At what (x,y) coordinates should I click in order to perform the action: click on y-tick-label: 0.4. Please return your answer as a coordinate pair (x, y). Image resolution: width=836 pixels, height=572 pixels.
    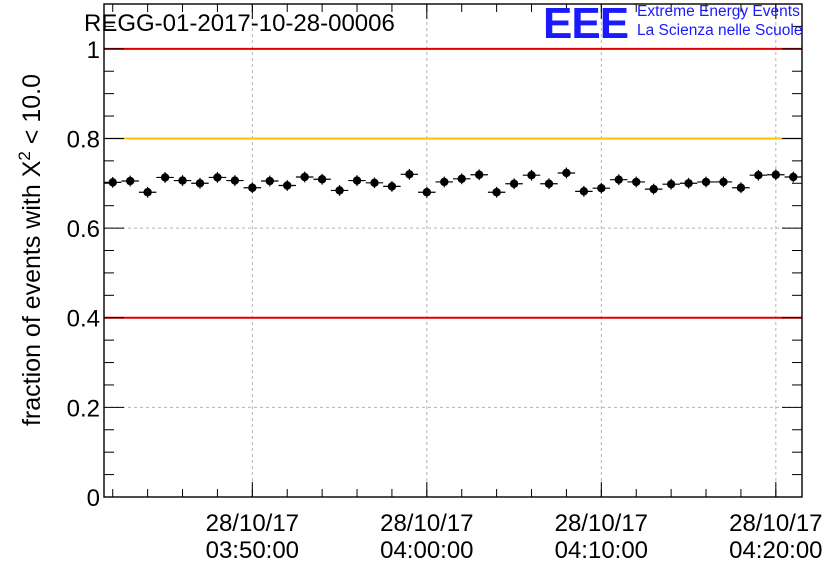
    Looking at the image, I should click on (83, 319).